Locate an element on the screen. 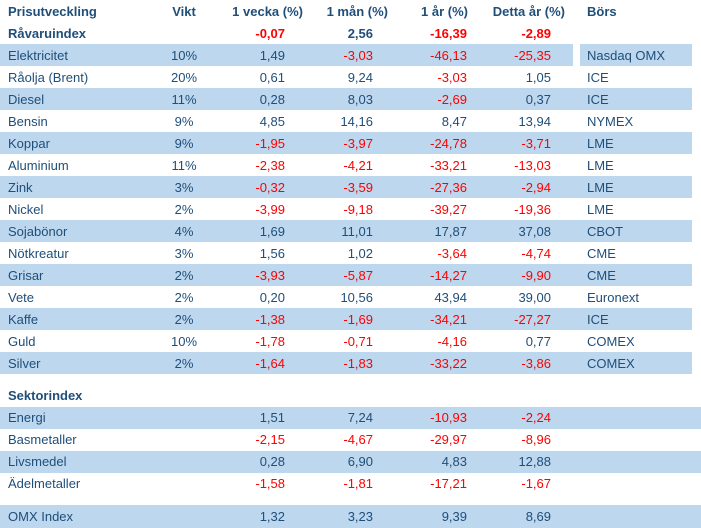 Image resolution: width=701 pixels, height=528 pixels. cell-value: -1,67 is located at coordinates (536, 483).